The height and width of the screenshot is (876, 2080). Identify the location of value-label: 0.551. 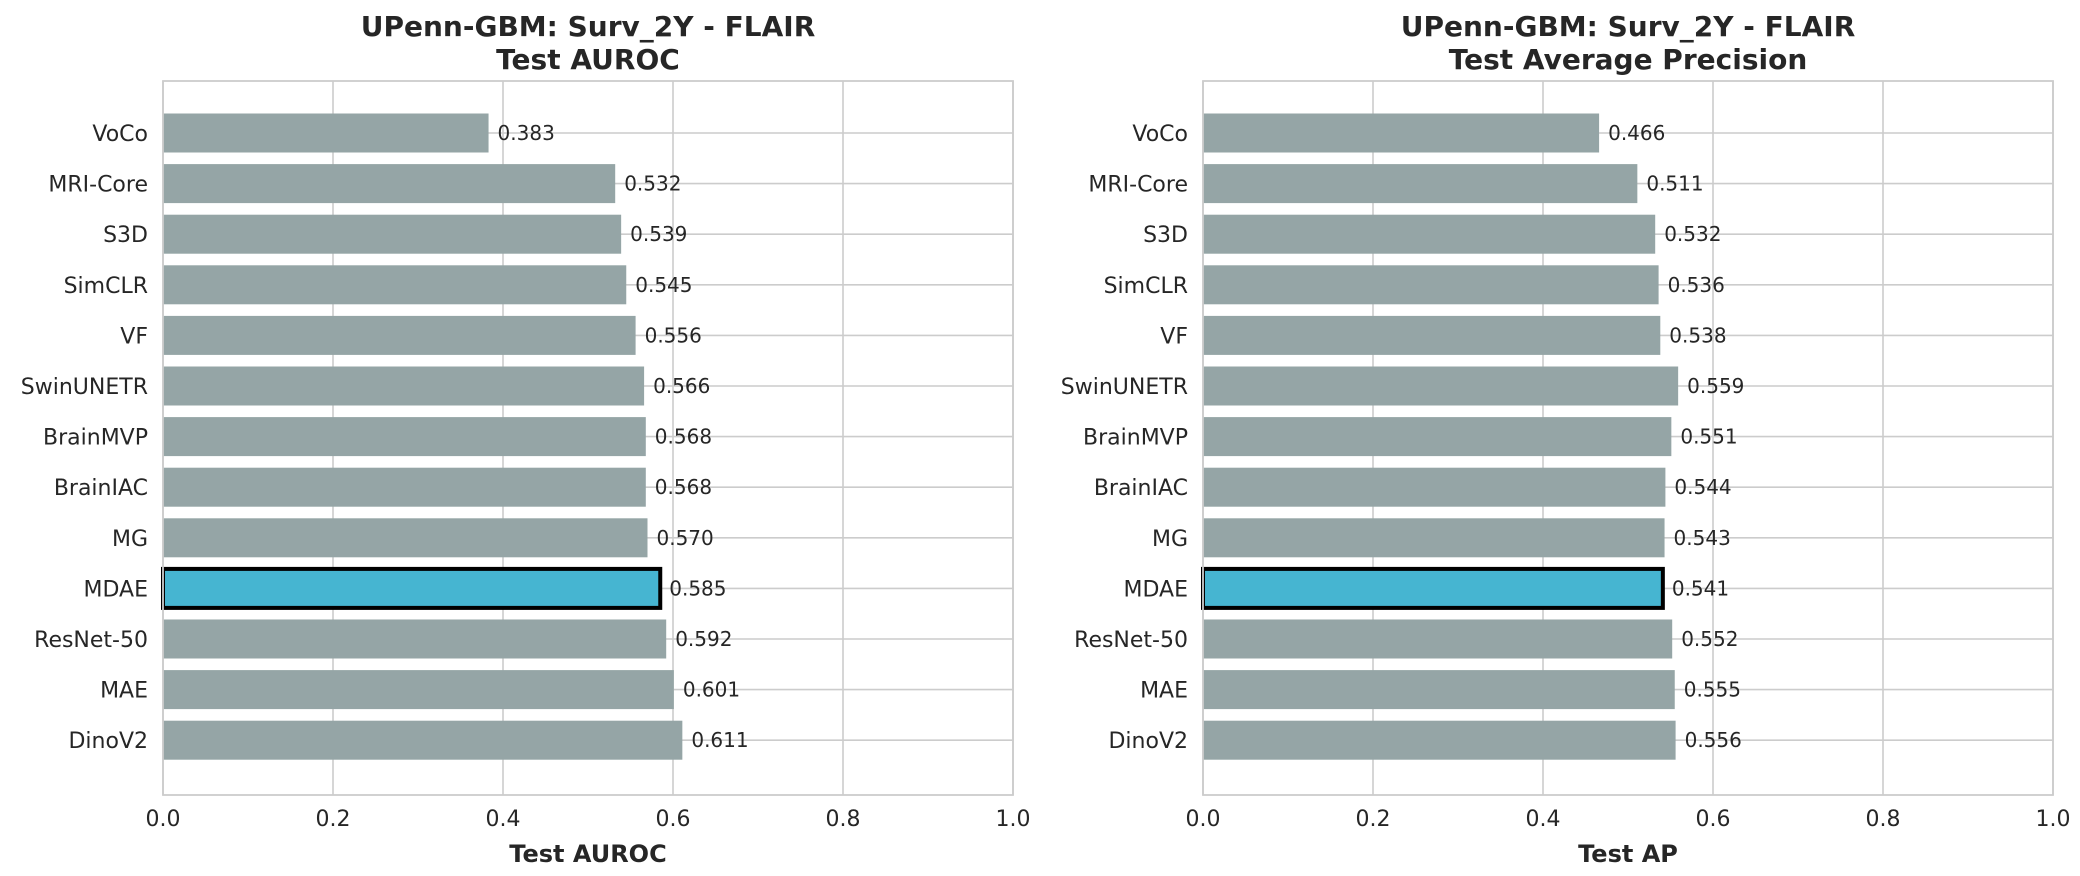
(1708, 437).